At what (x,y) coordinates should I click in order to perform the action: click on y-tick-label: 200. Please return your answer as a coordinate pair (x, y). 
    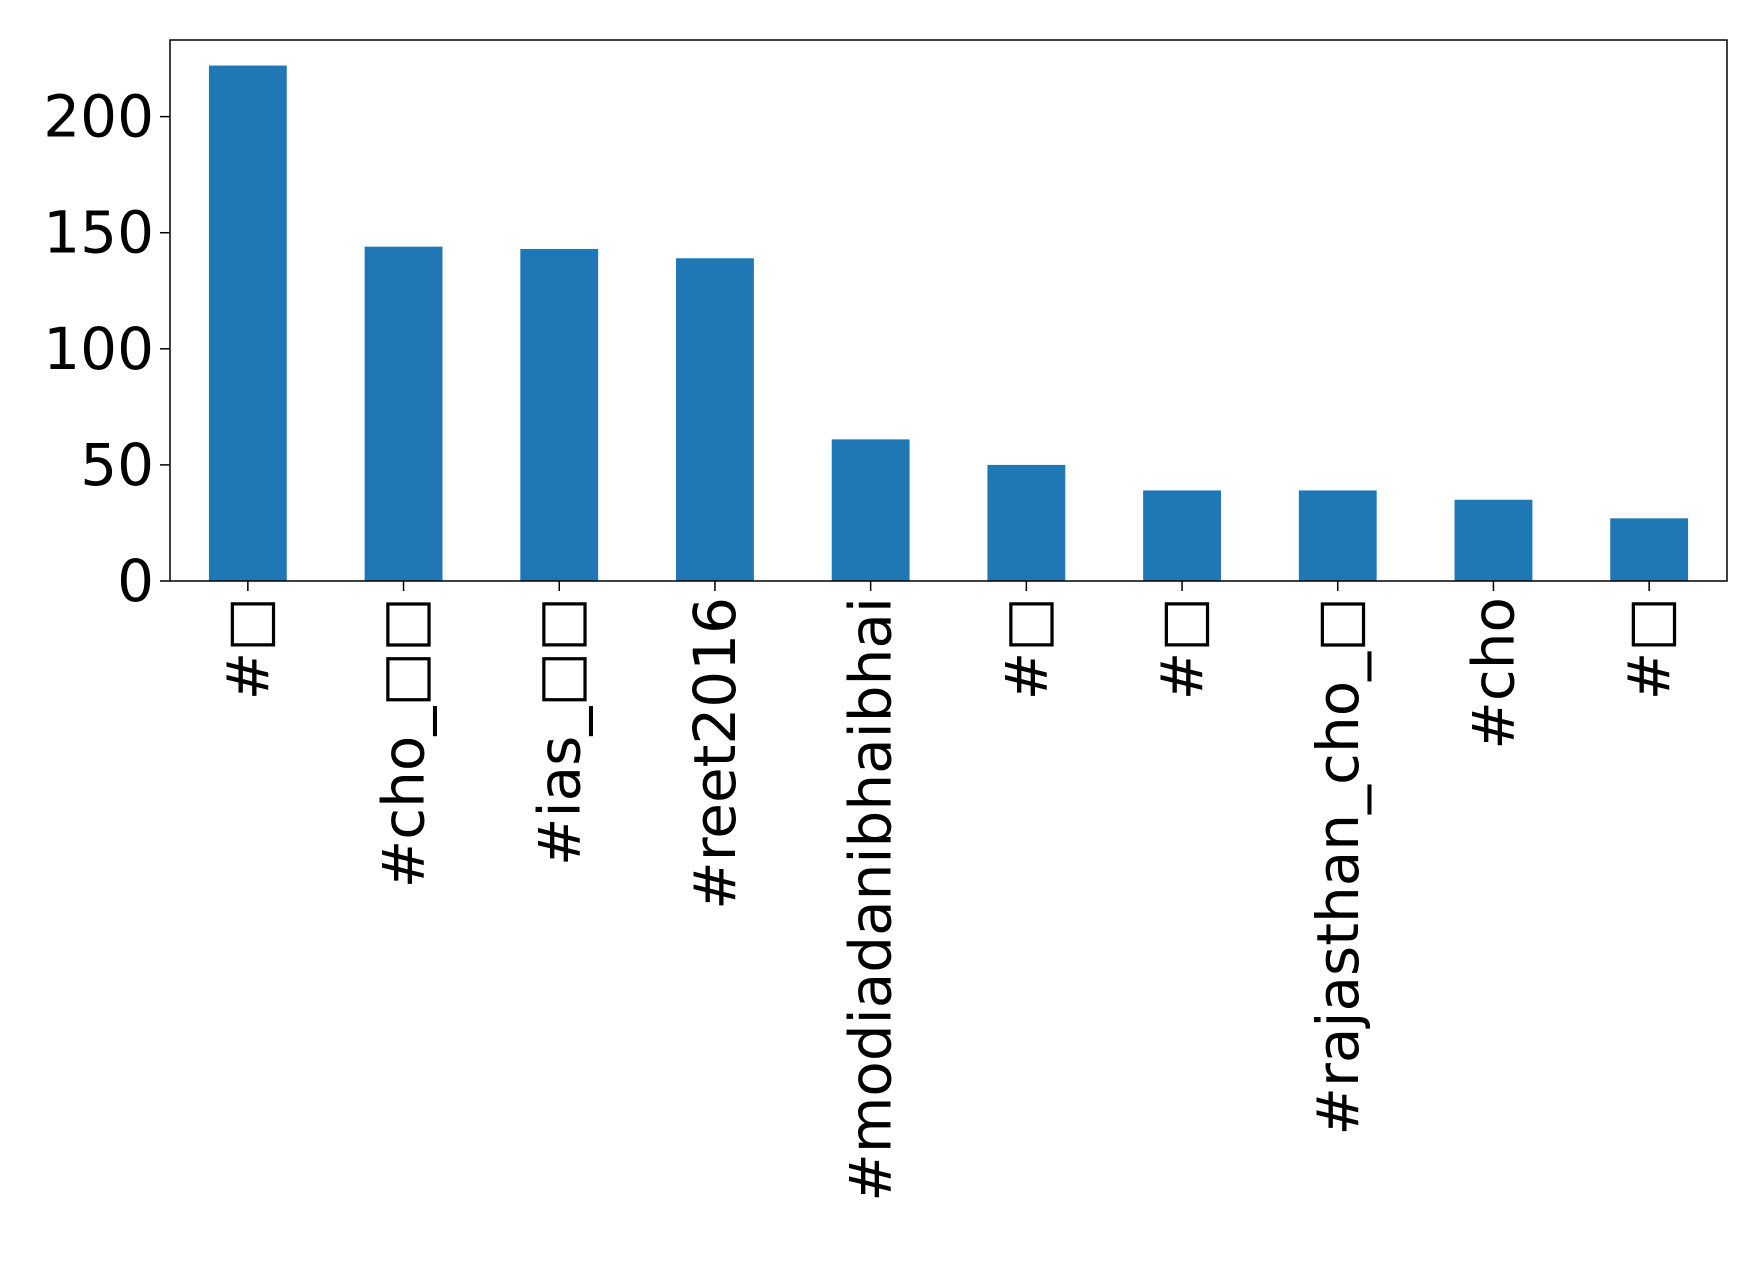
    Looking at the image, I should click on (98, 117).